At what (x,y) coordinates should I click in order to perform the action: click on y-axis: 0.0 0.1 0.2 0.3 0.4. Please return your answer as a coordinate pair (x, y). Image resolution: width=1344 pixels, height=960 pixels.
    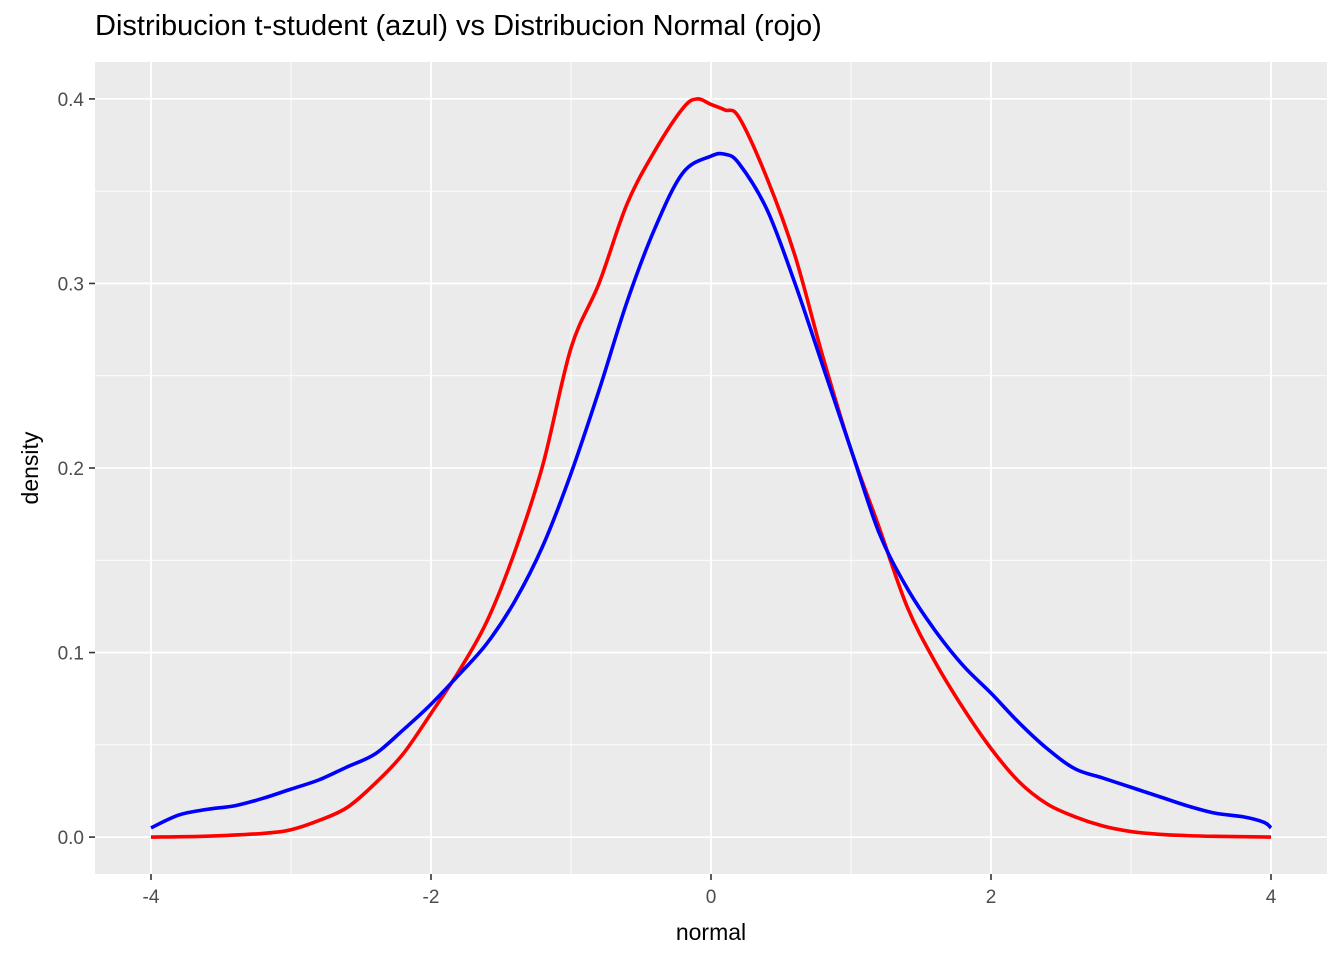
    Looking at the image, I should click on (76, 469).